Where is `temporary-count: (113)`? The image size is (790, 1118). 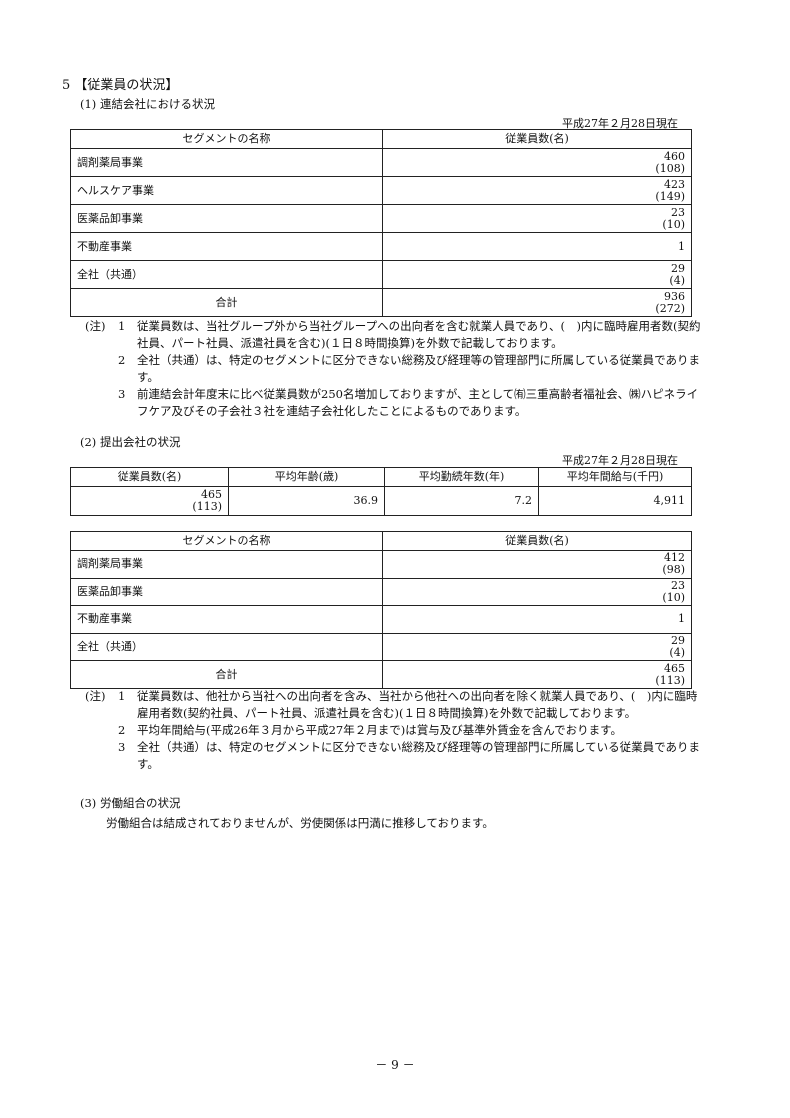 temporary-count: (113) is located at coordinates (670, 680).